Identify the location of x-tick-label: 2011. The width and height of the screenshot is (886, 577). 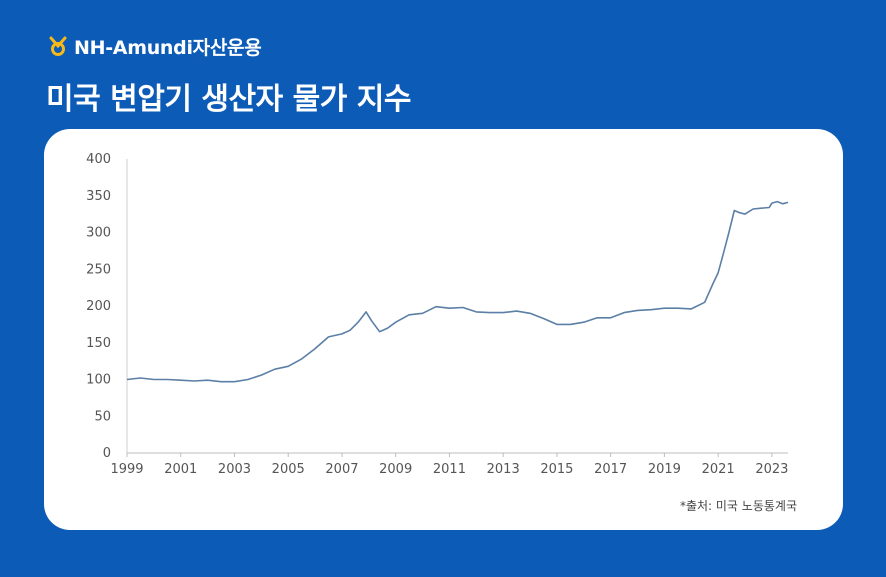
(449, 469).